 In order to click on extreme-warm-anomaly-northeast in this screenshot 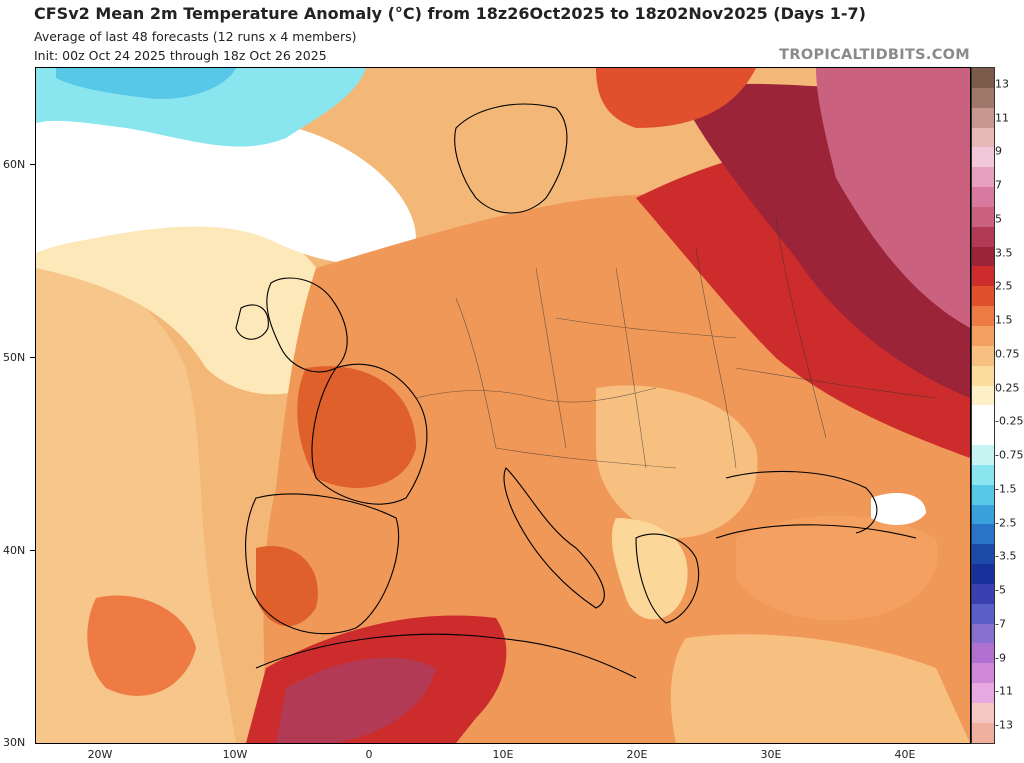, I will do `click(893, 198)`.